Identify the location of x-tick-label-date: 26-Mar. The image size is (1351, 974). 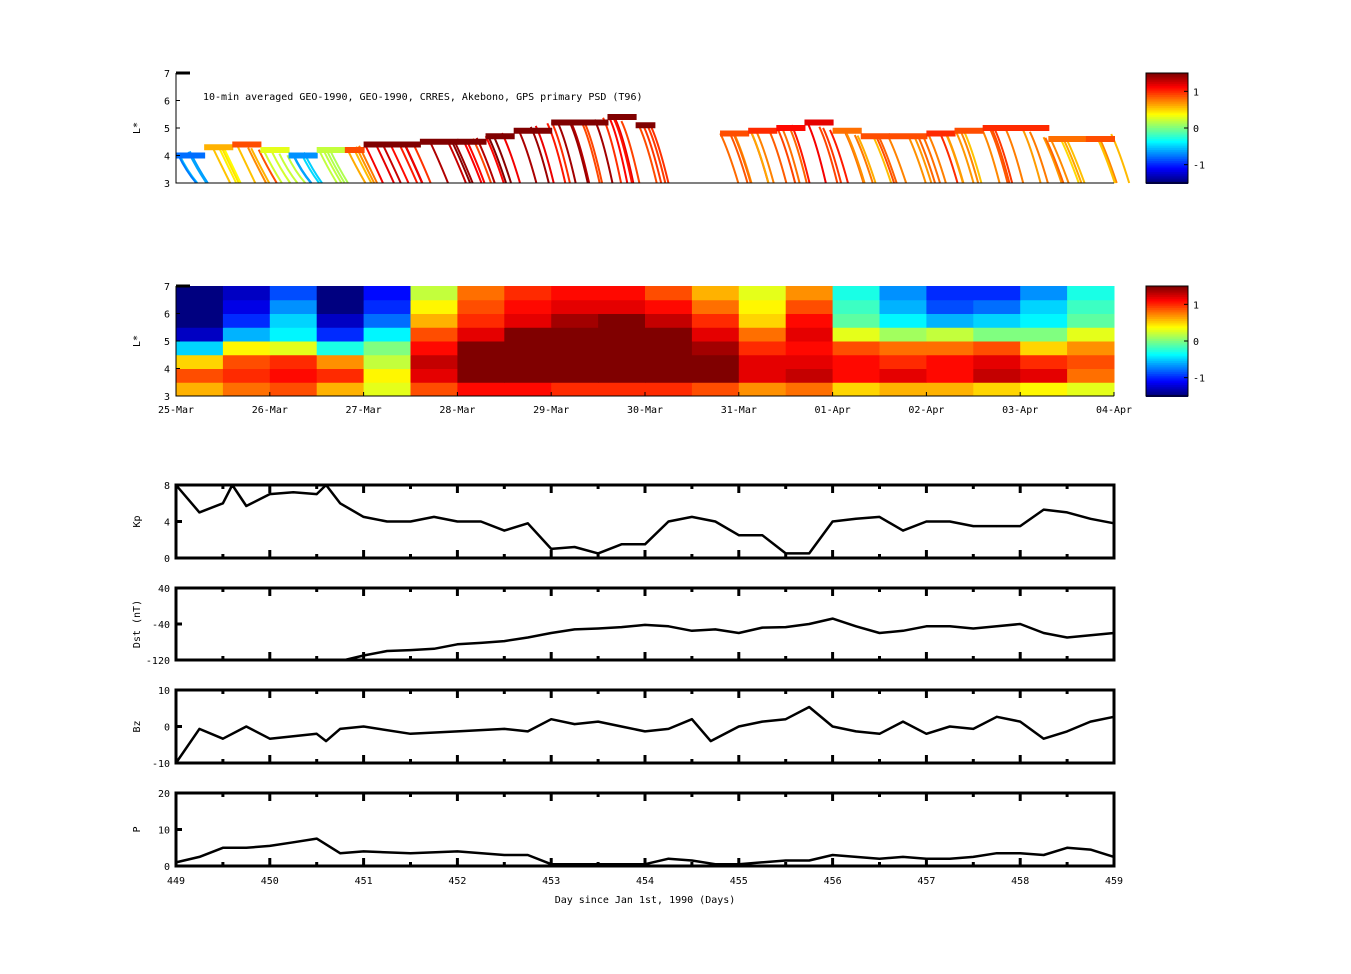
(270, 410).